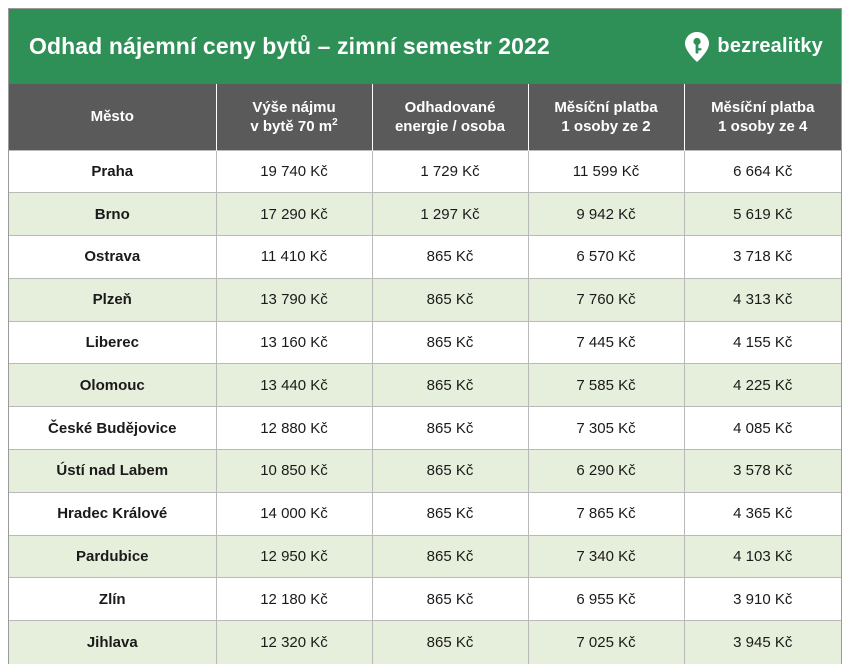 Image resolution: width=850 pixels, height=672 pixels. I want to click on cell-energy: 1 297 Kč, so click(450, 214).